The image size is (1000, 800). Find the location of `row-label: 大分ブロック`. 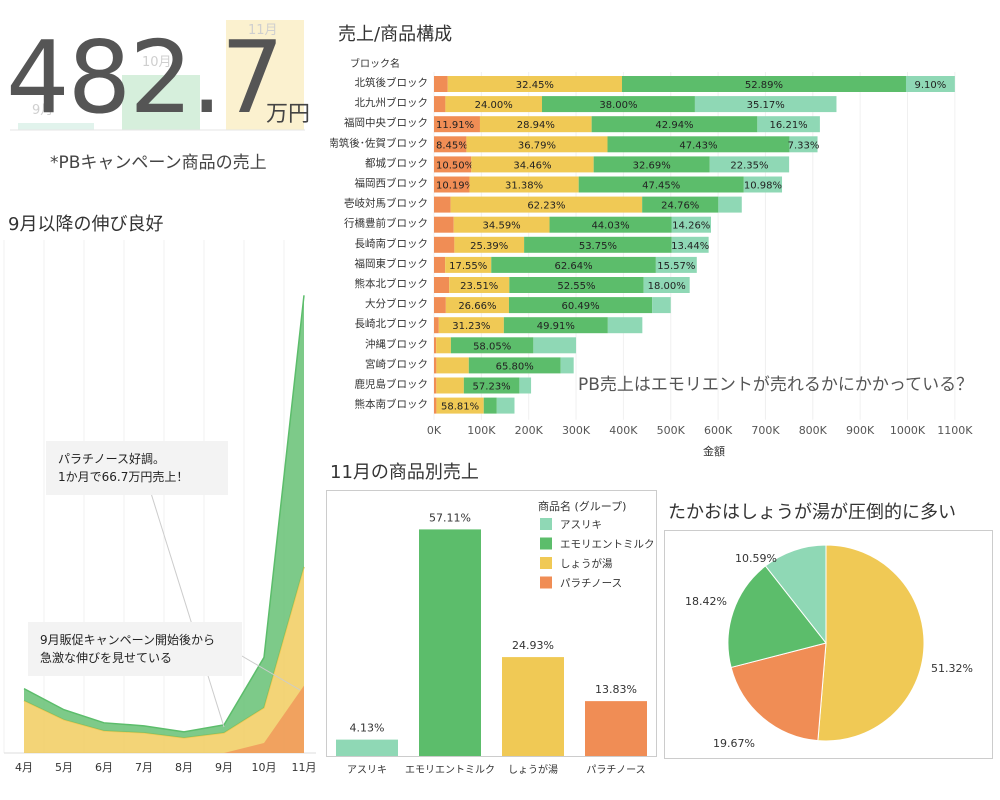

row-label: 大分ブロック is located at coordinates (396, 303).